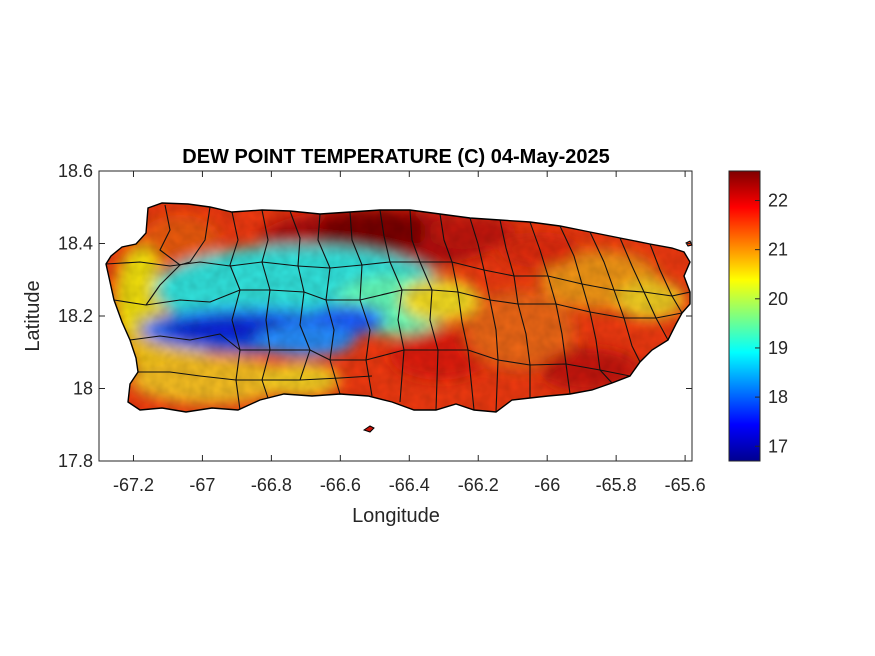 The width and height of the screenshot is (875, 656). Describe the element at coordinates (744, 316) in the screenshot. I see `colorbar` at that location.